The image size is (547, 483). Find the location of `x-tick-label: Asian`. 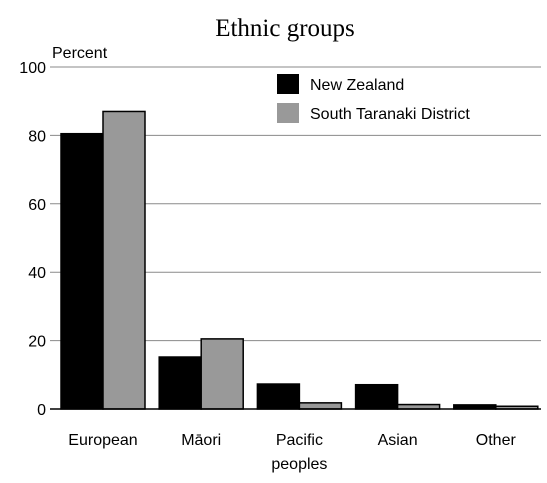

x-tick-label: Asian is located at coordinates (398, 440).